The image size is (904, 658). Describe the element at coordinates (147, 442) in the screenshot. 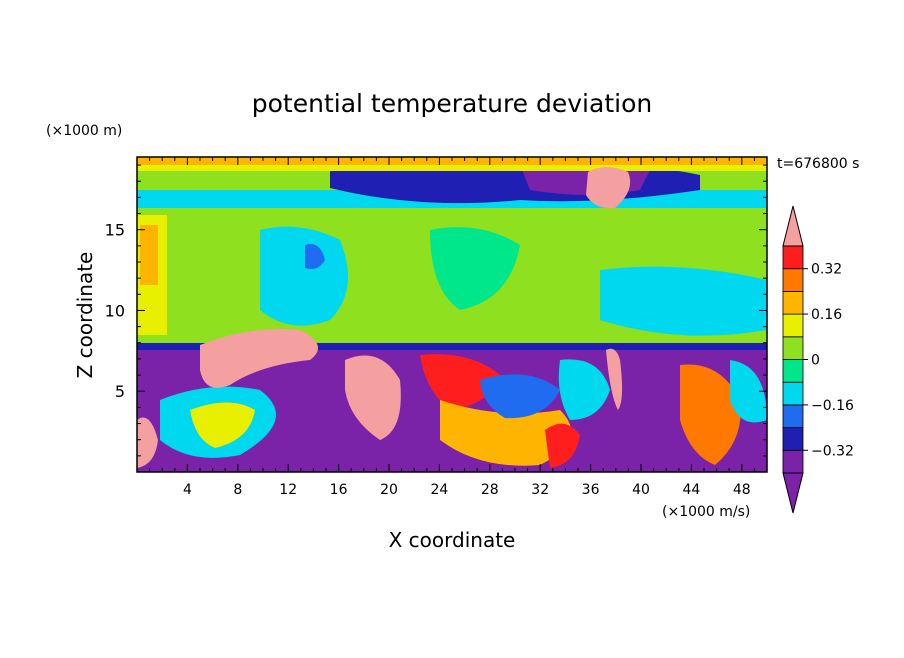

I see `lower-left-pink` at that location.